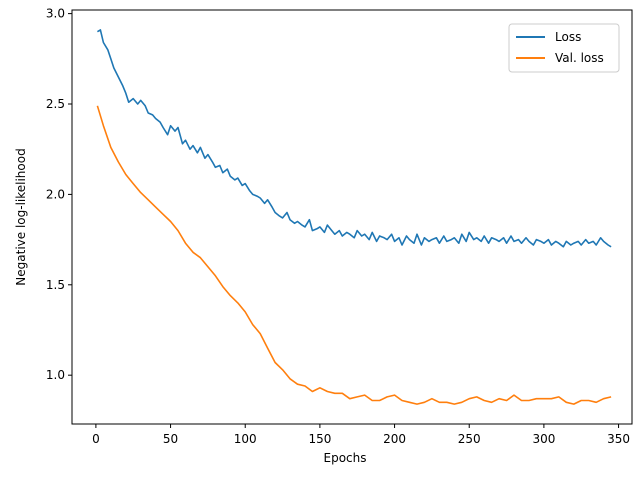 Image resolution: width=640 pixels, height=480 pixels. I want to click on x-tick-label: 100, so click(245, 439).